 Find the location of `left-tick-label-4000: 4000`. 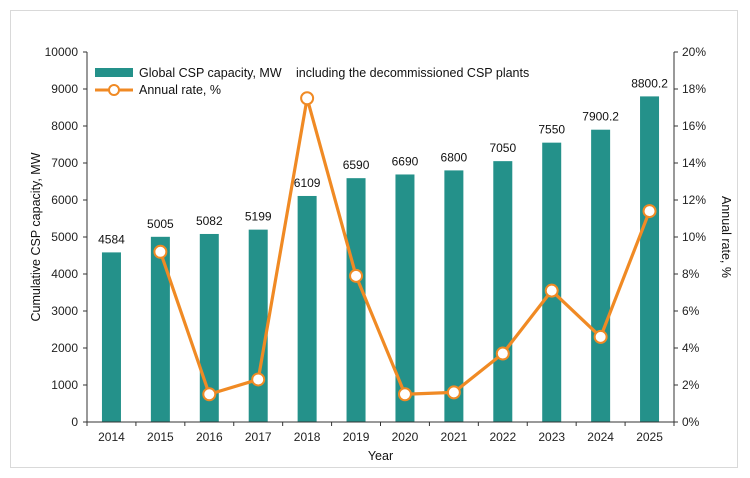

left-tick-label-4000: 4000 is located at coordinates (64, 274).